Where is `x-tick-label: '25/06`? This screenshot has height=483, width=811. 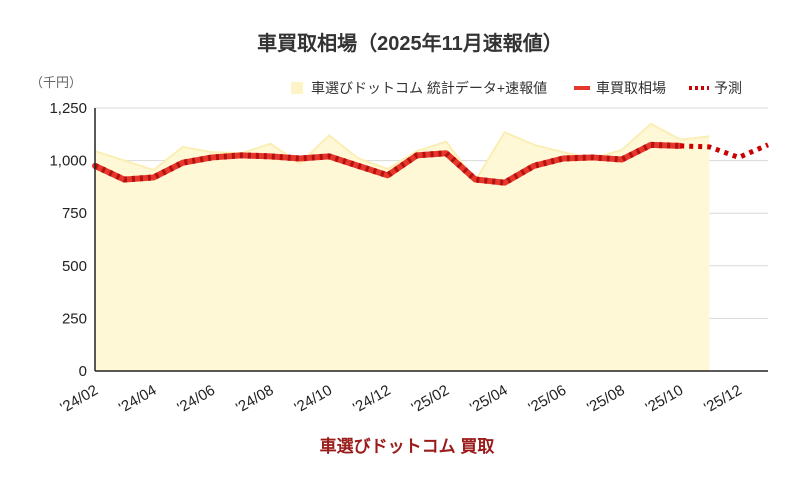
x-tick-label: '25/06 is located at coordinates (547, 399).